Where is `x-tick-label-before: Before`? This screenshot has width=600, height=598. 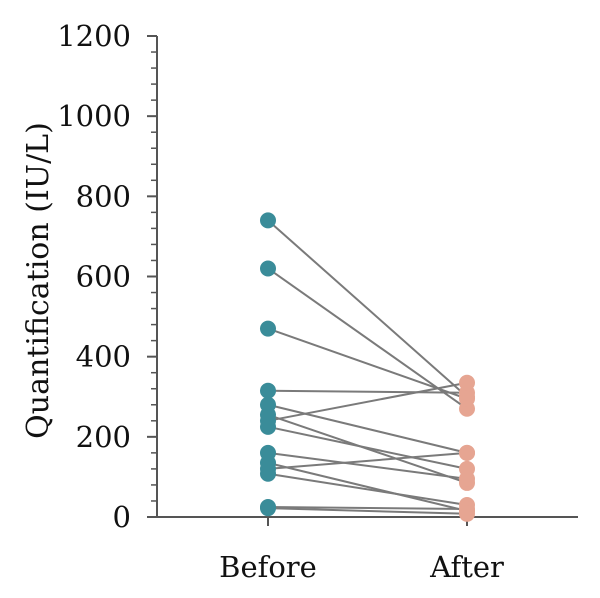 x-tick-label-before: Before is located at coordinates (268, 567).